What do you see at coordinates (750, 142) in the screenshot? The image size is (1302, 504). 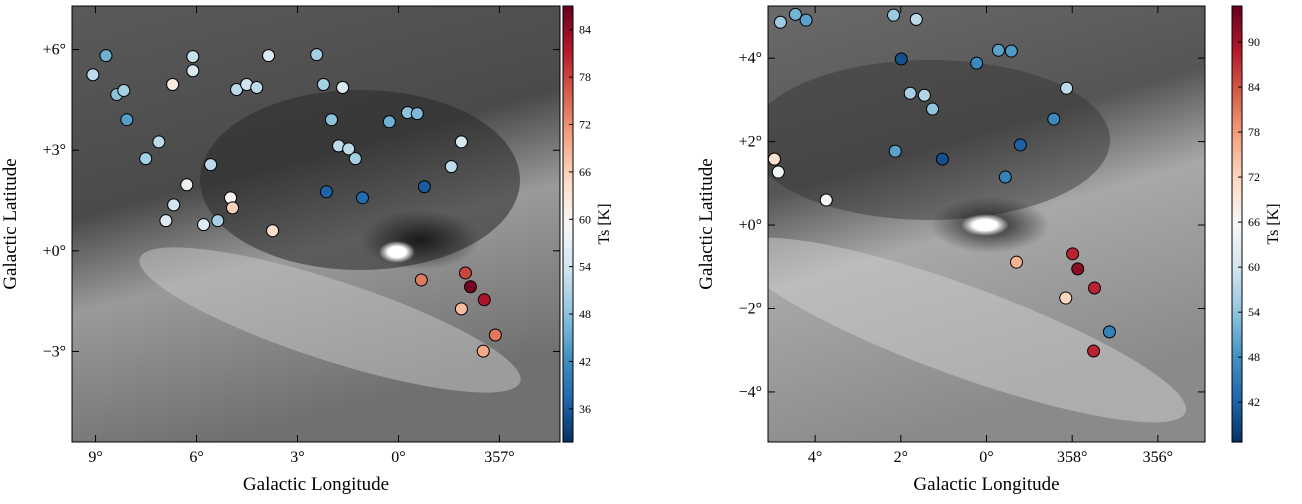 I see `y-tick-label: +2°` at bounding box center [750, 142].